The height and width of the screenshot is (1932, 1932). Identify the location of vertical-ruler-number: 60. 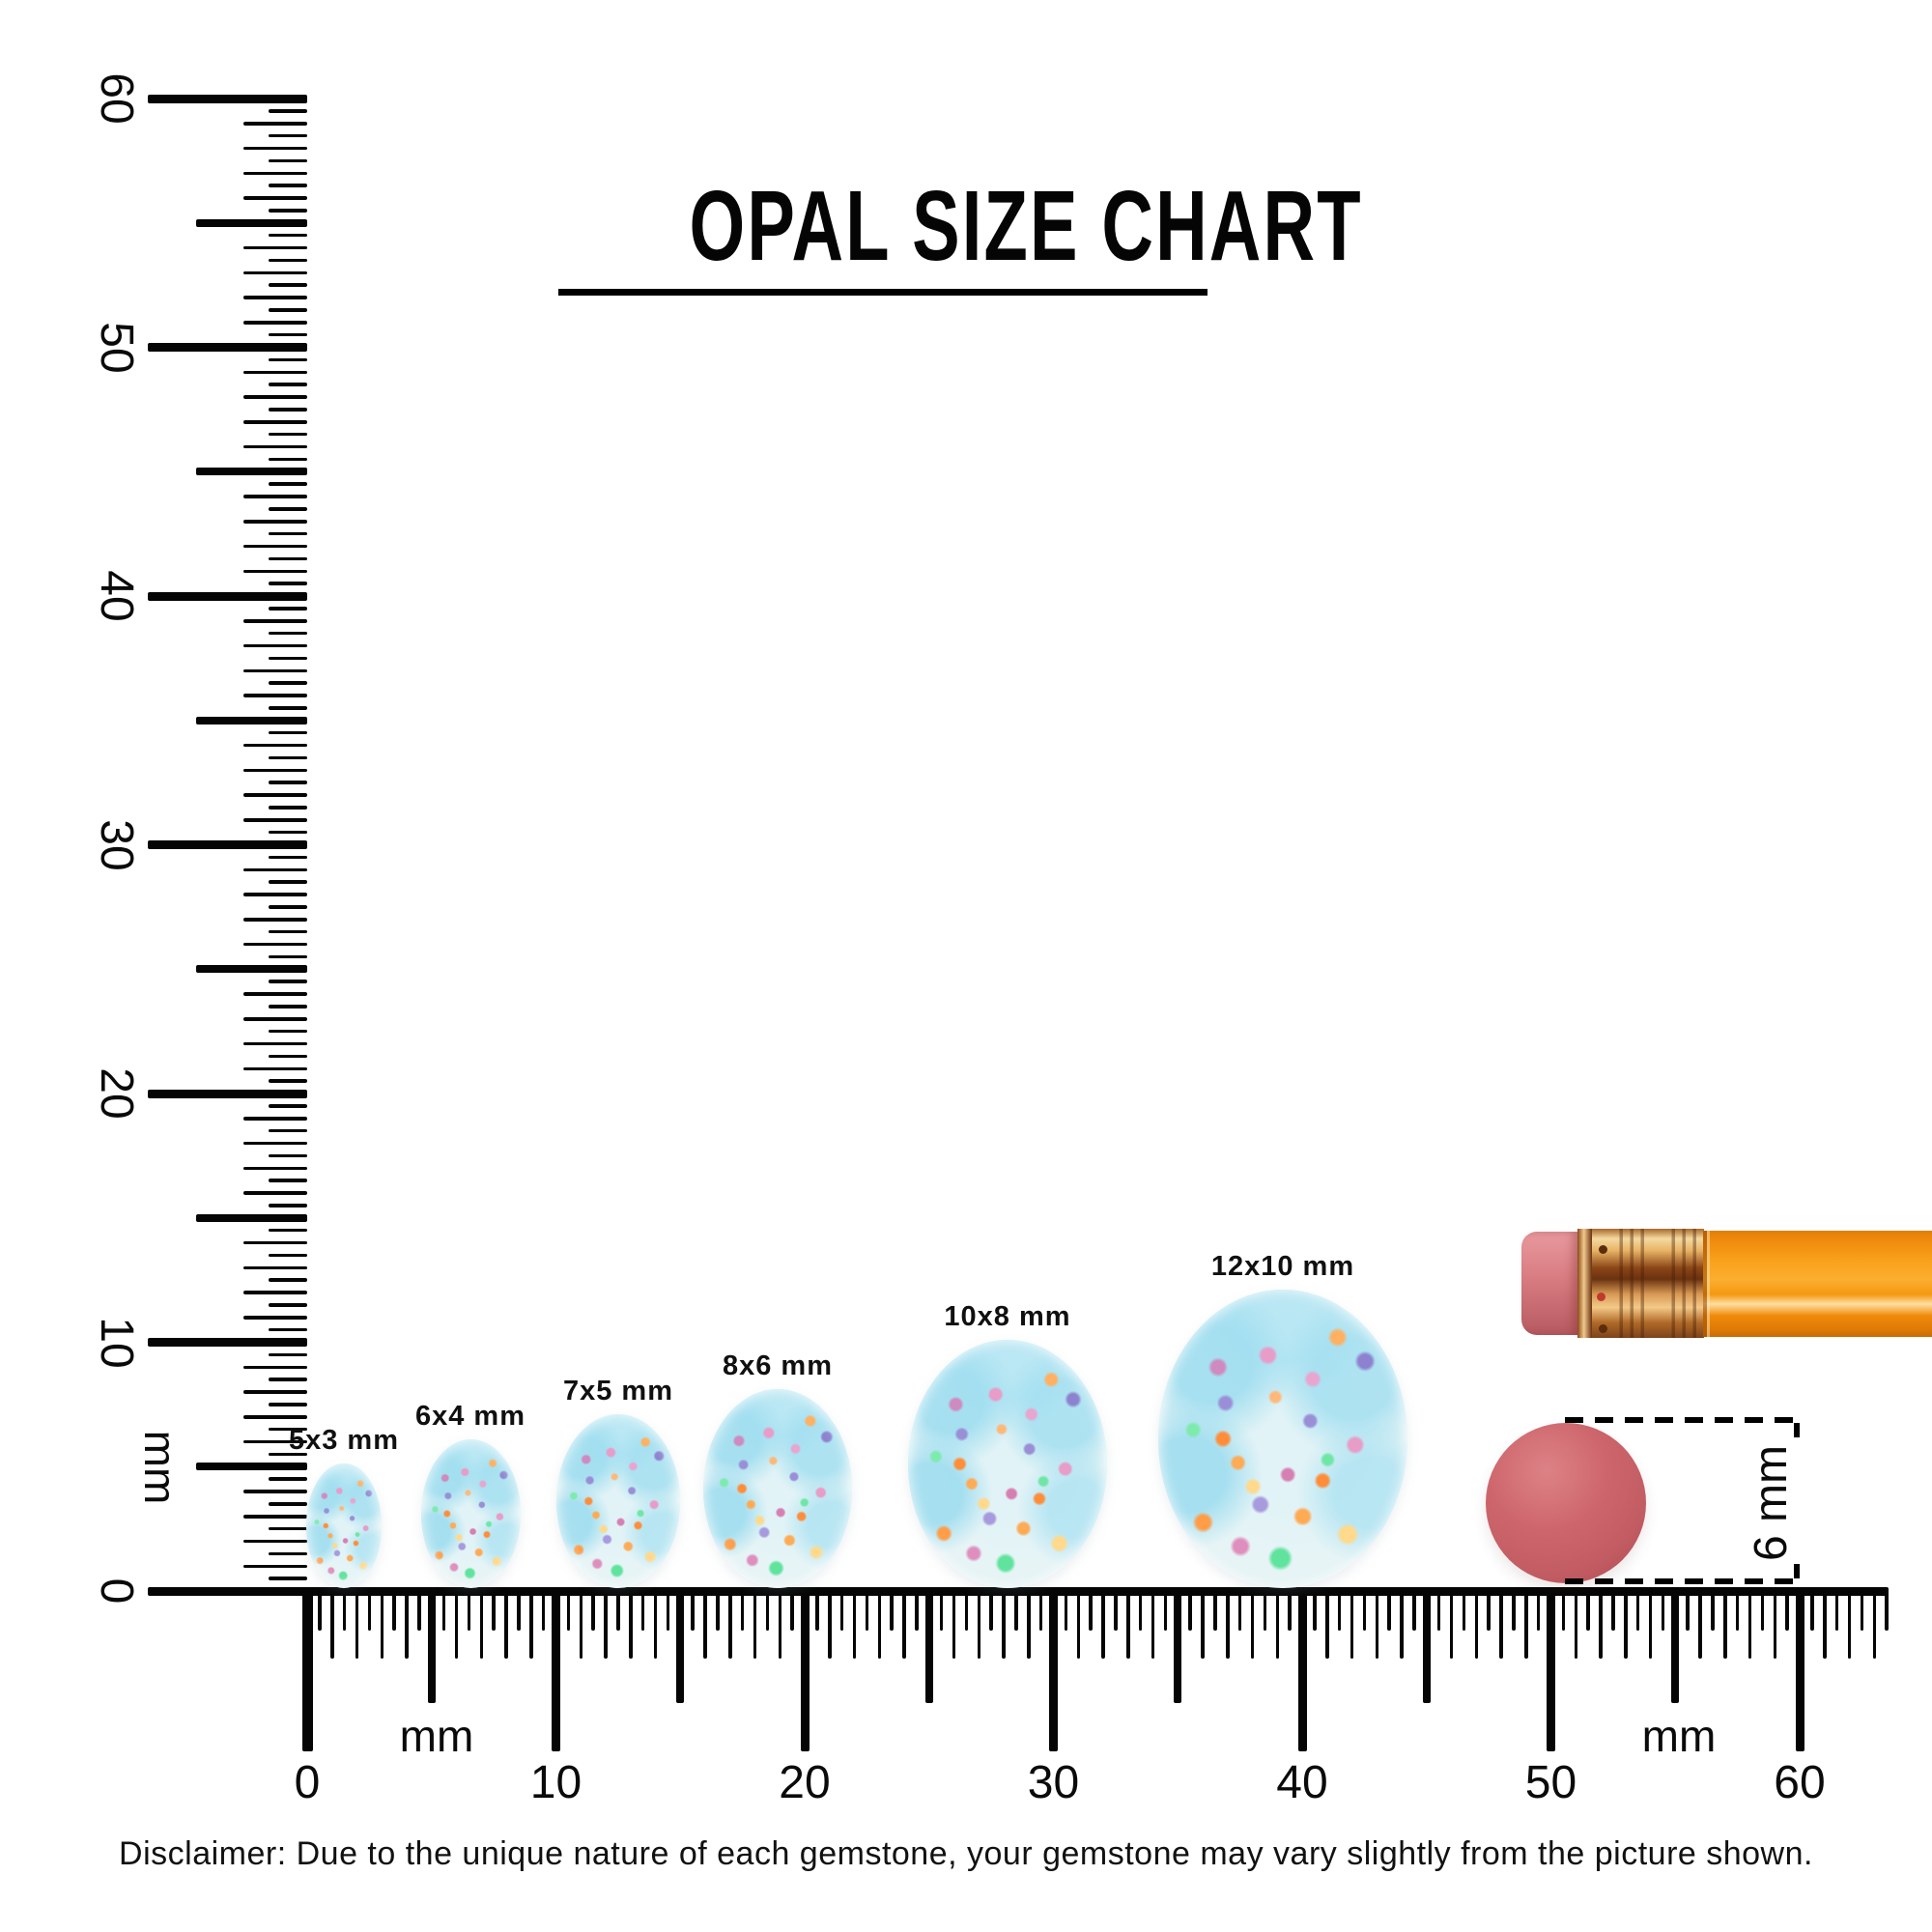
(116, 98).